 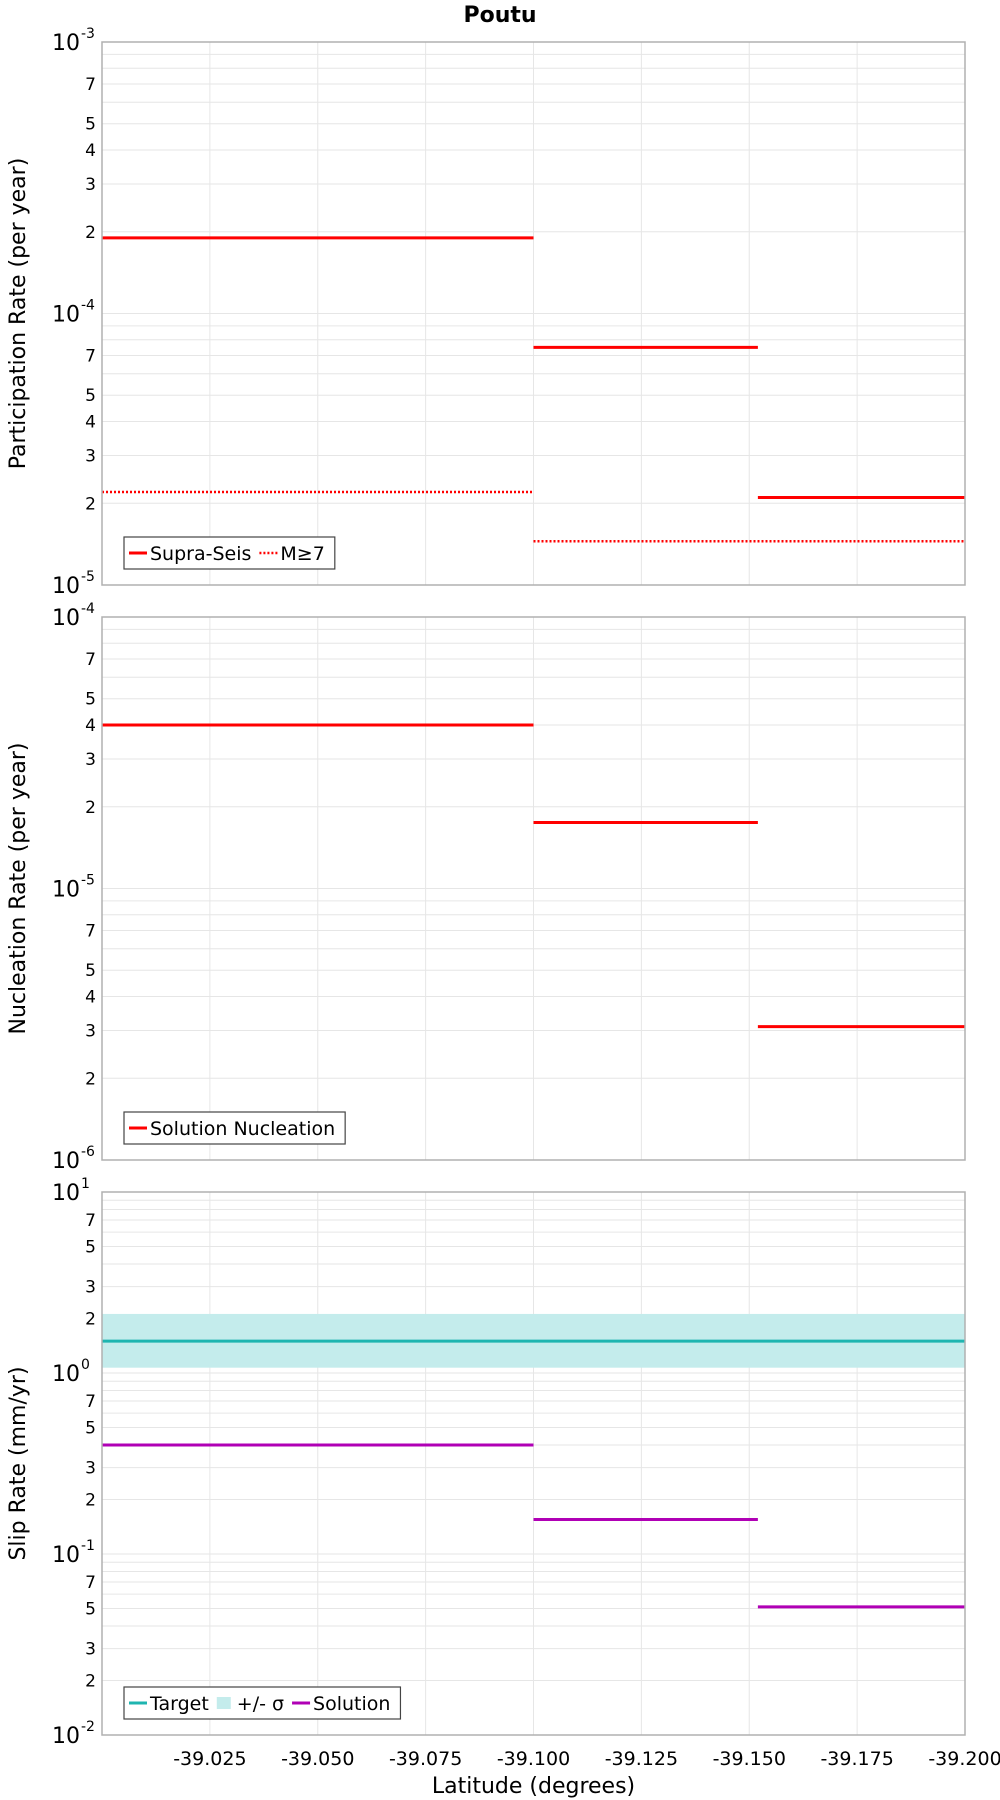 I want to click on legend-label: Target, so click(x=179, y=1704).